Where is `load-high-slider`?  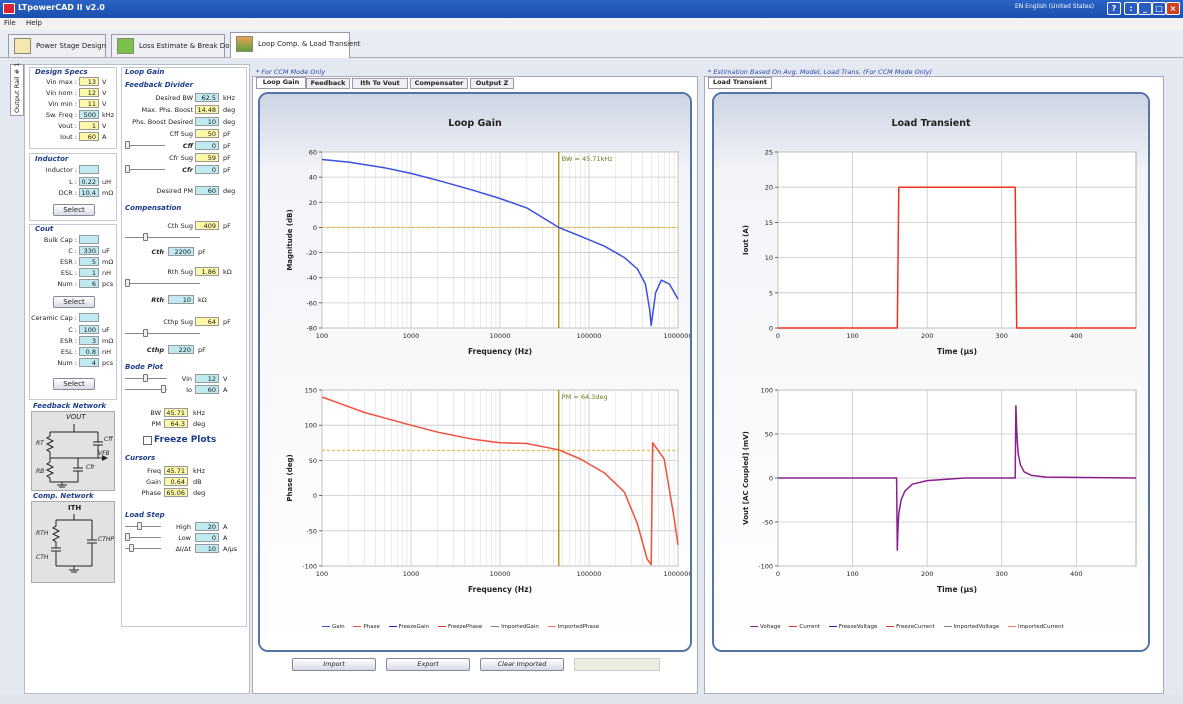 load-high-slider is located at coordinates (143, 526).